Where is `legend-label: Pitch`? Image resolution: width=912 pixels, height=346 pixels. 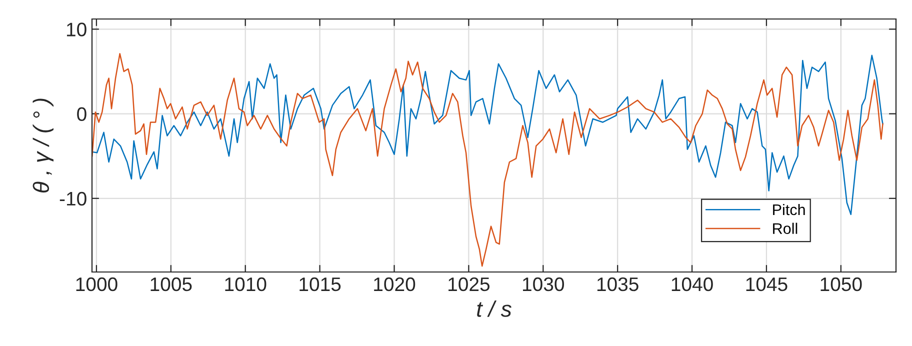 legend-label: Pitch is located at coordinates (789, 210).